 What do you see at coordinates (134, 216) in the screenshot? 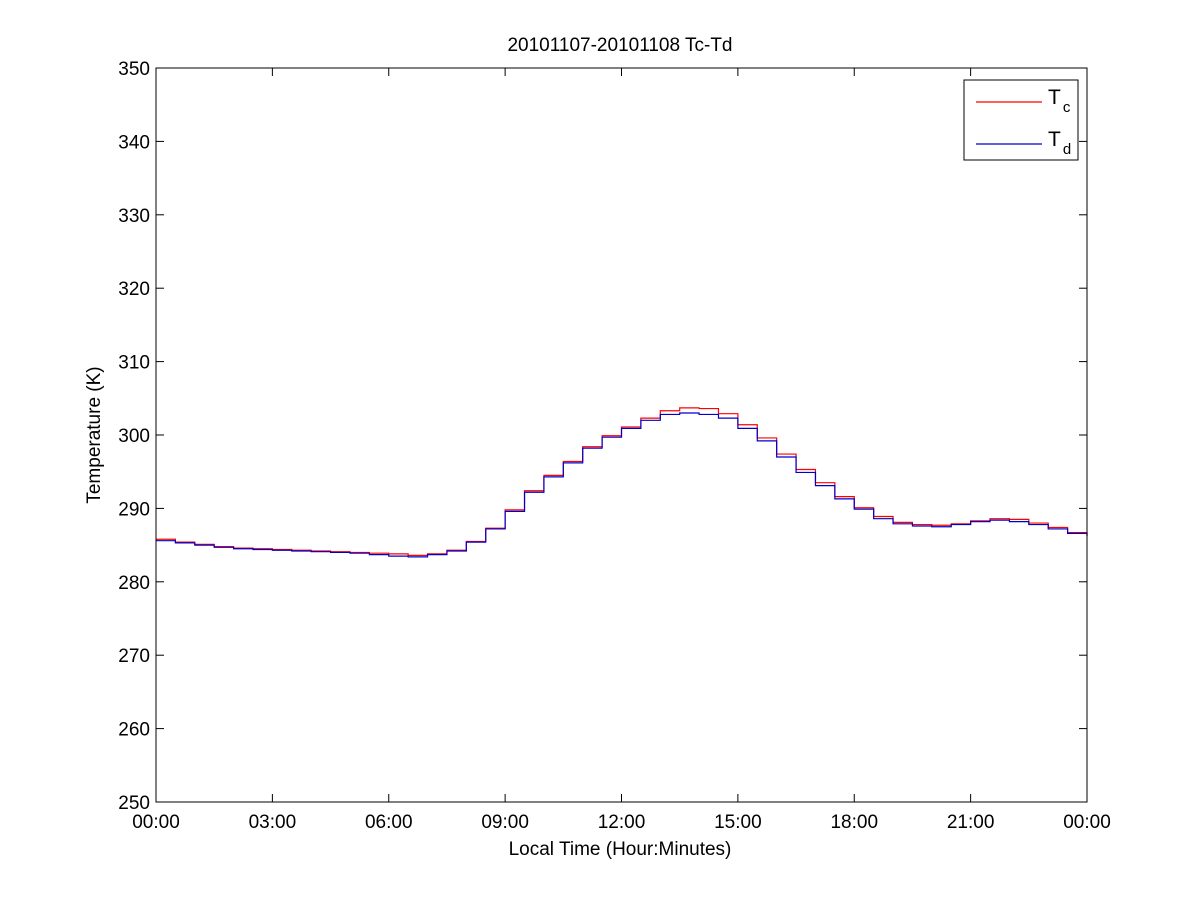
I see `y-tick-label: 330` at bounding box center [134, 216].